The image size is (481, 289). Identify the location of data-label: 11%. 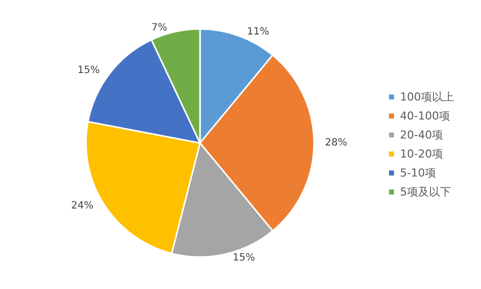
(258, 32).